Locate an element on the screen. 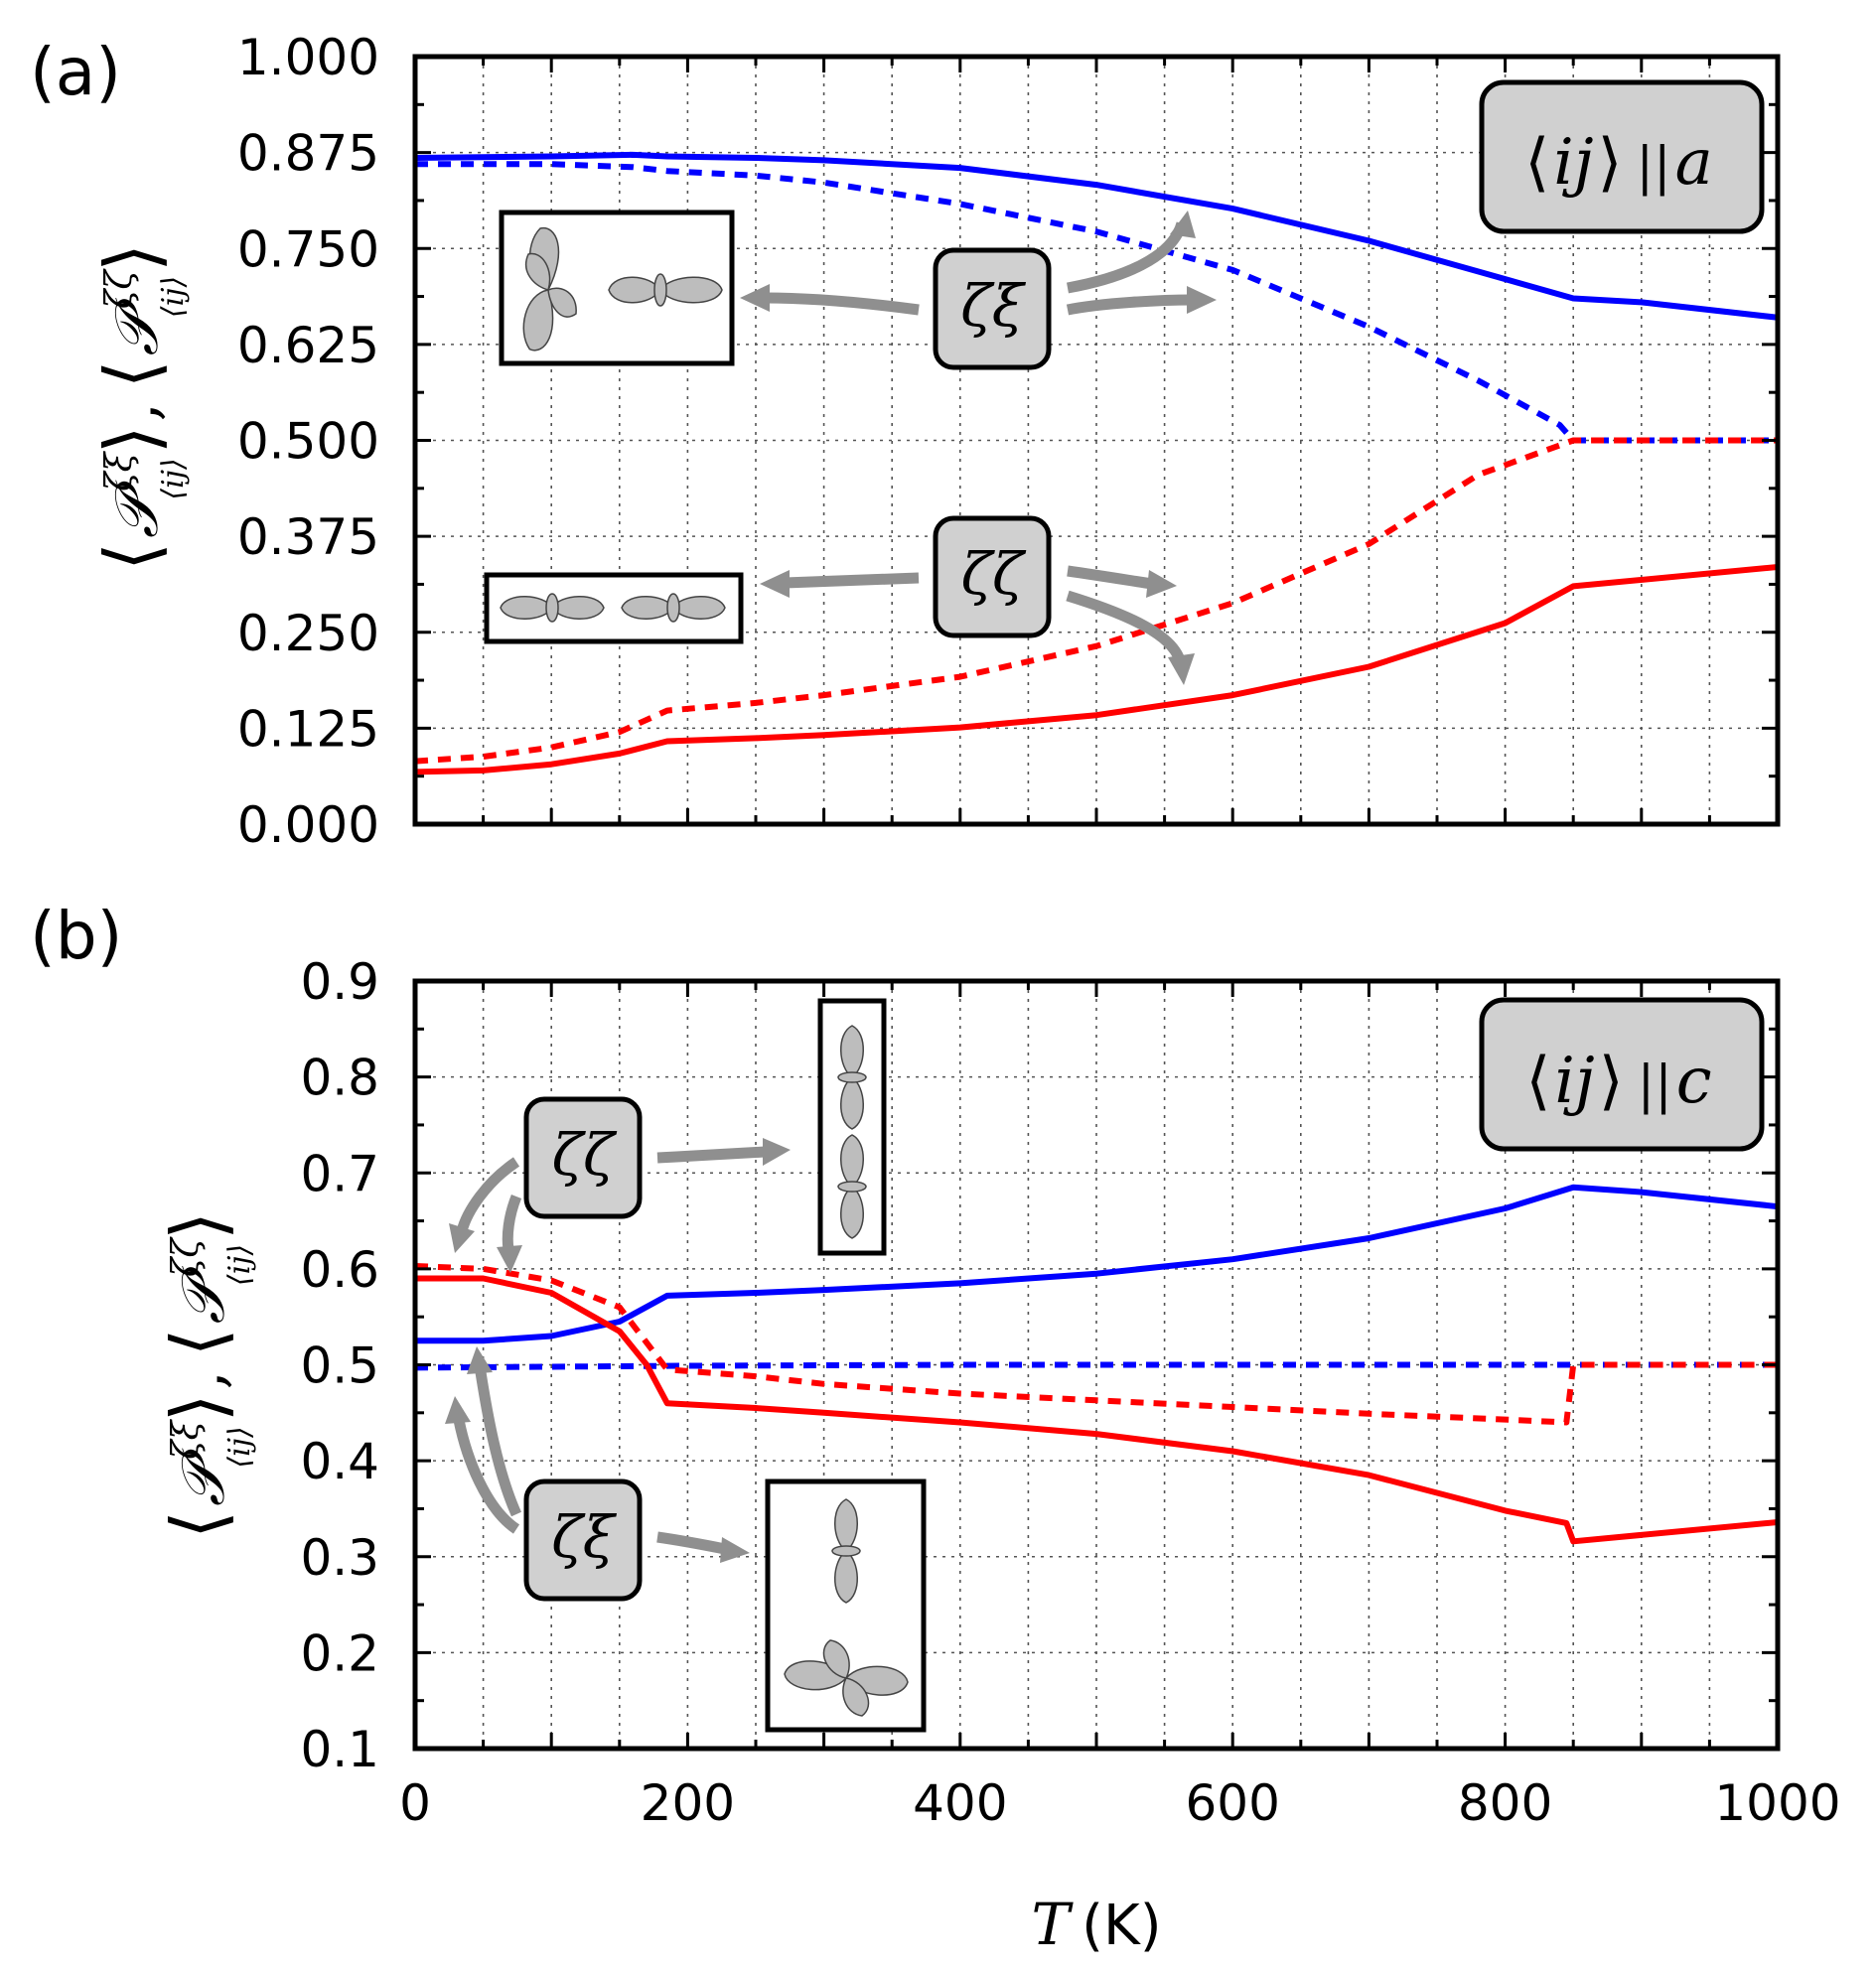 The width and height of the screenshot is (1876, 1971). panel-a-tag-zeta-xi: ζξ is located at coordinates (979, 291).